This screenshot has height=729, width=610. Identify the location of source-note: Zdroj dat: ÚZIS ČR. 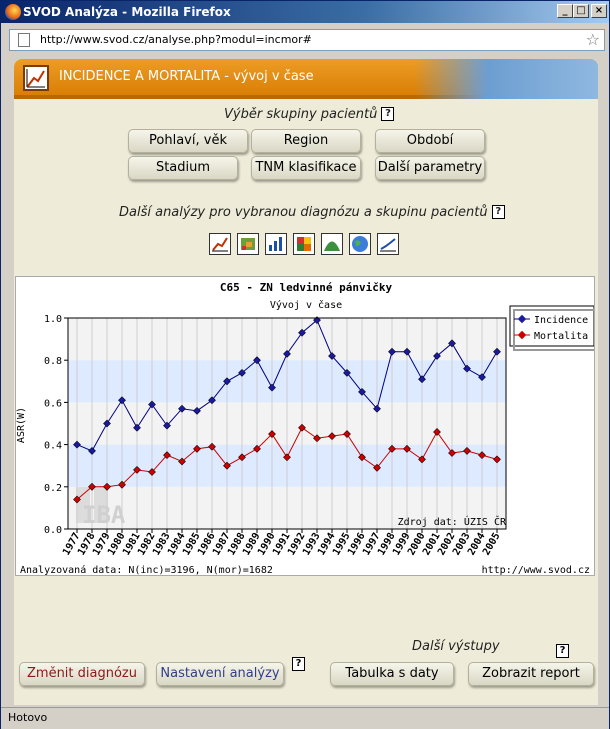
(452, 521).